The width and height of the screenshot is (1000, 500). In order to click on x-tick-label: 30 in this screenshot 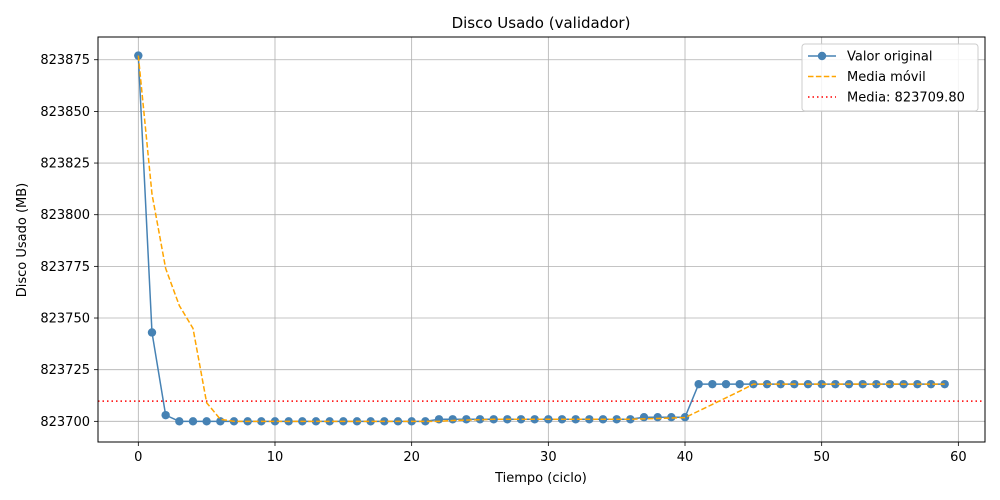, I will do `click(548, 457)`.